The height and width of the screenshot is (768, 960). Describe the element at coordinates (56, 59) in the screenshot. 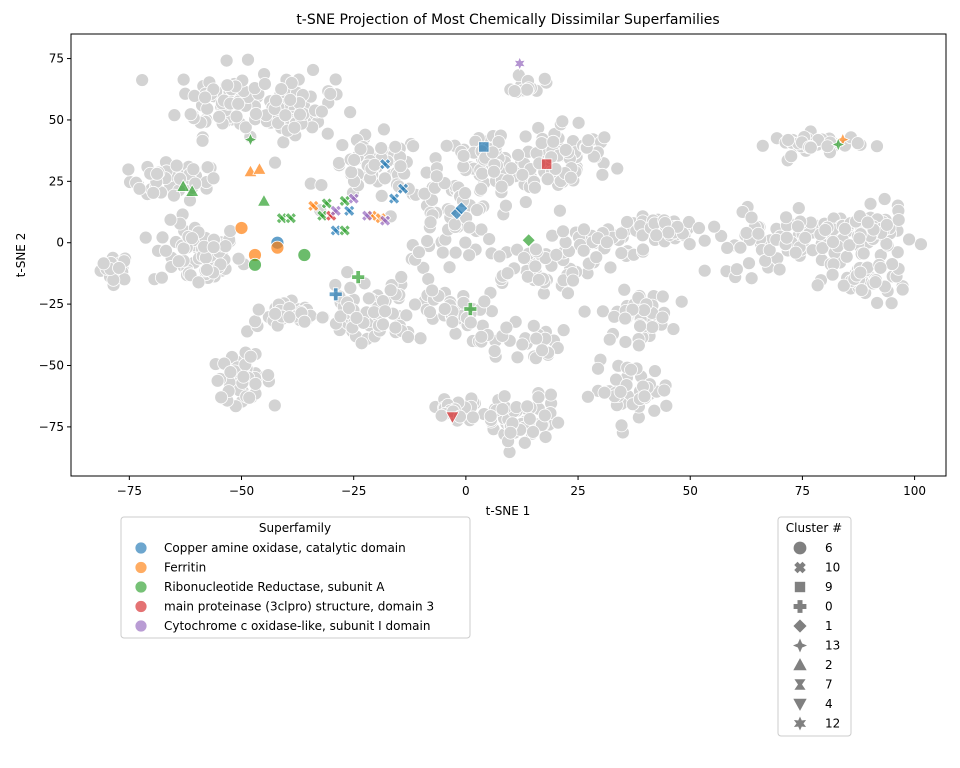

I see `y-tick-label: 75` at that location.